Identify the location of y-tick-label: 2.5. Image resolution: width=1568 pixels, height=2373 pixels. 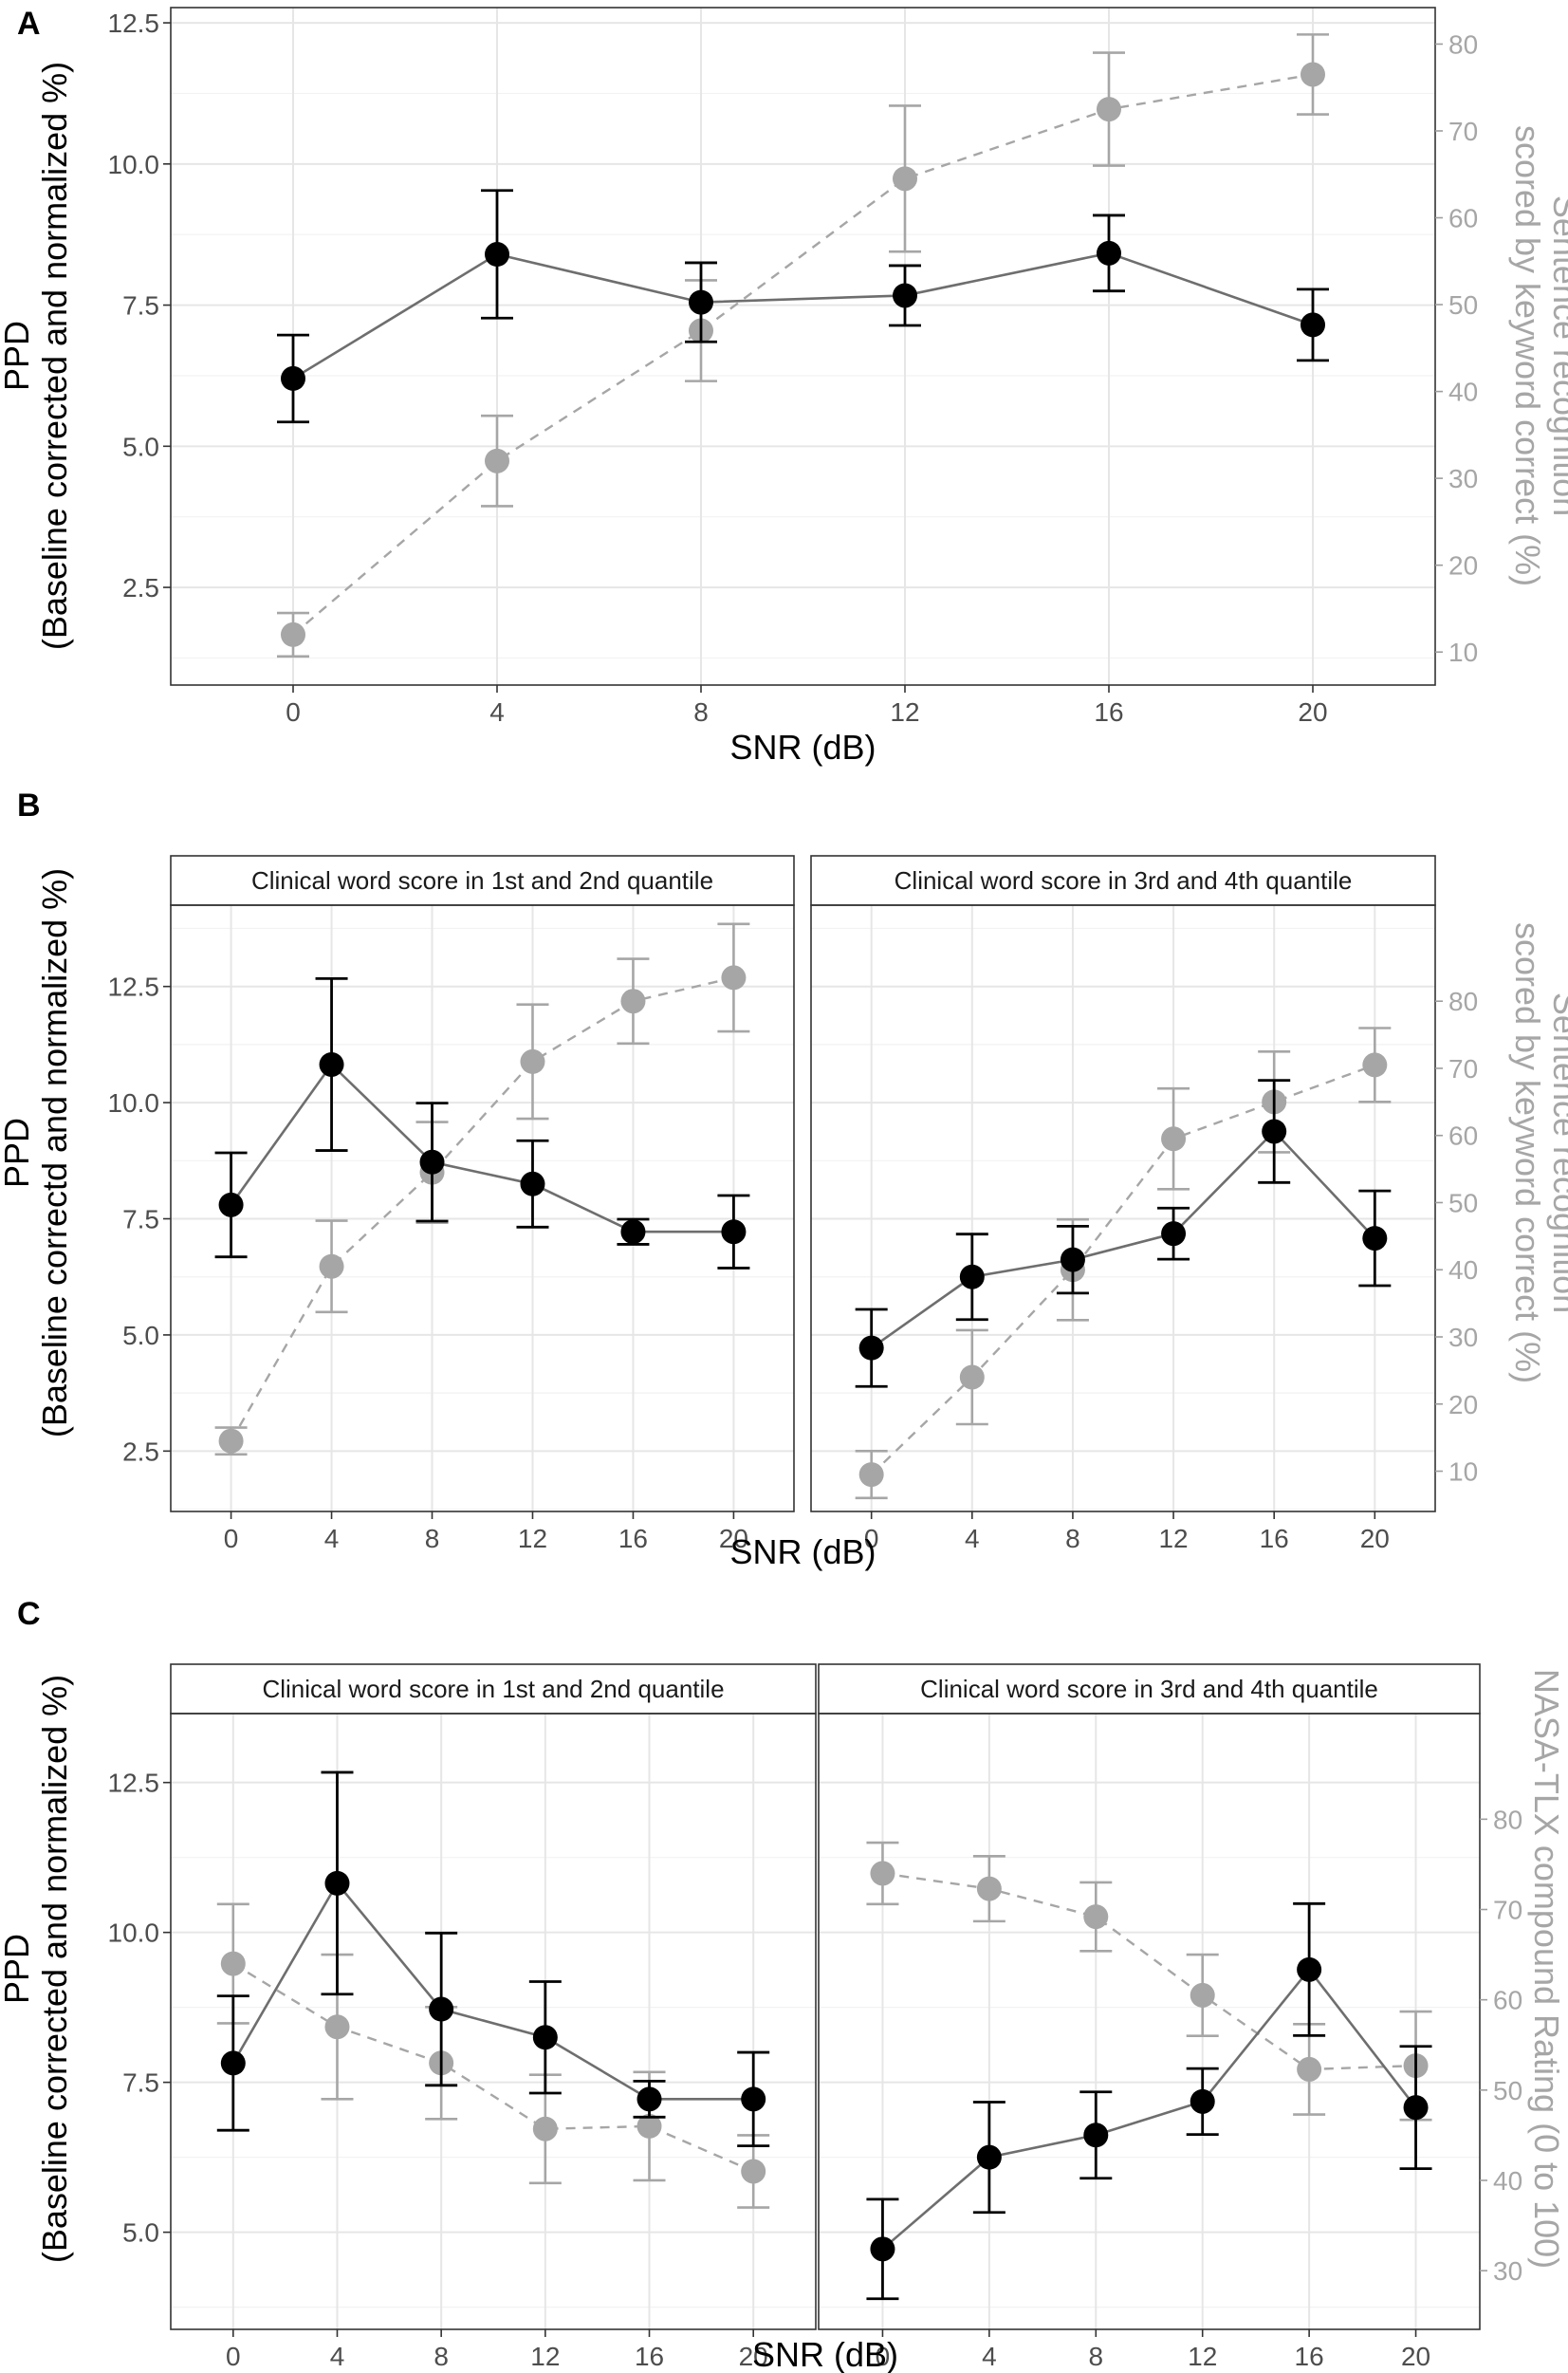
(141, 1451).